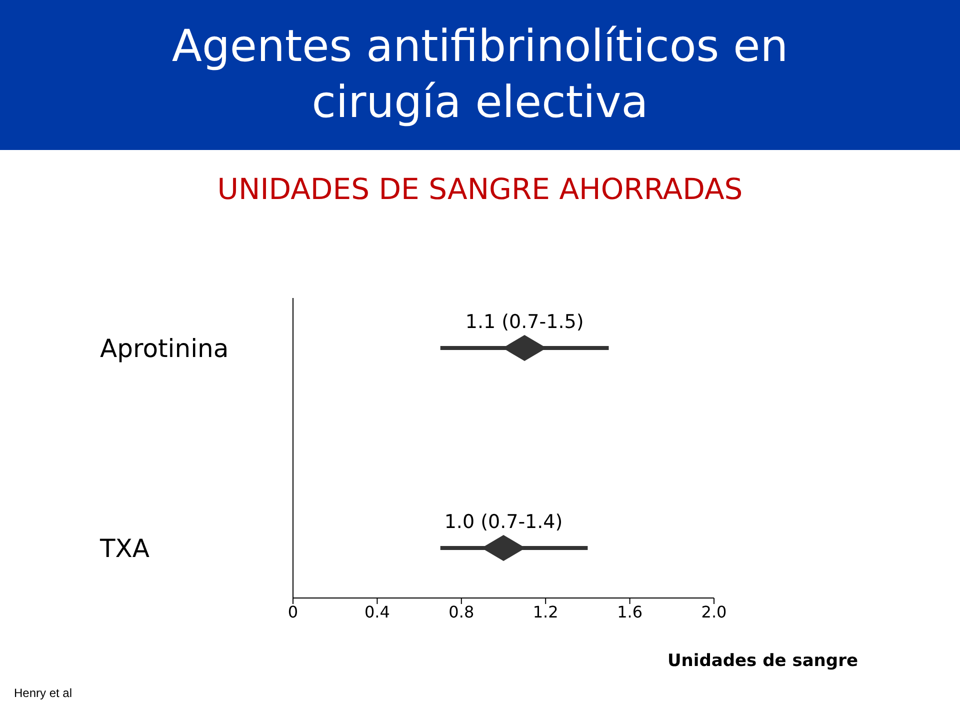 This screenshot has height=720, width=960. What do you see at coordinates (293, 612) in the screenshot?
I see `x-tick-label: 0` at bounding box center [293, 612].